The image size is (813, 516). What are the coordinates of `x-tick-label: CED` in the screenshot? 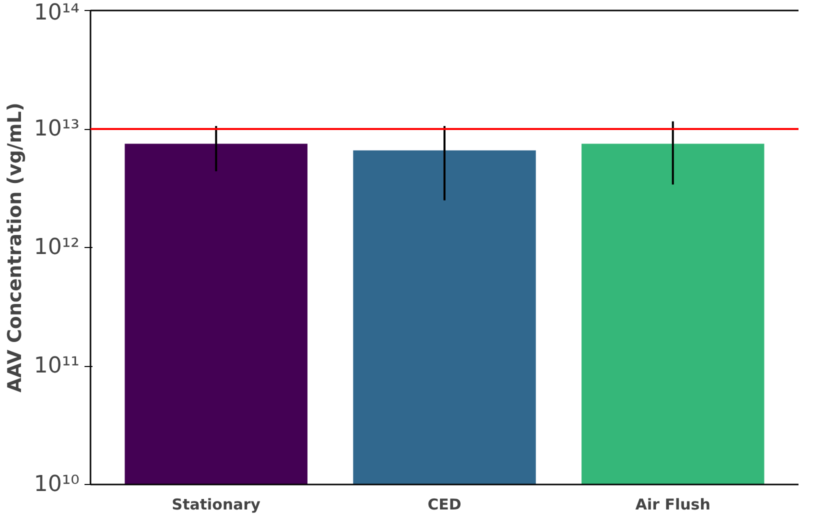 It's located at (445, 505).